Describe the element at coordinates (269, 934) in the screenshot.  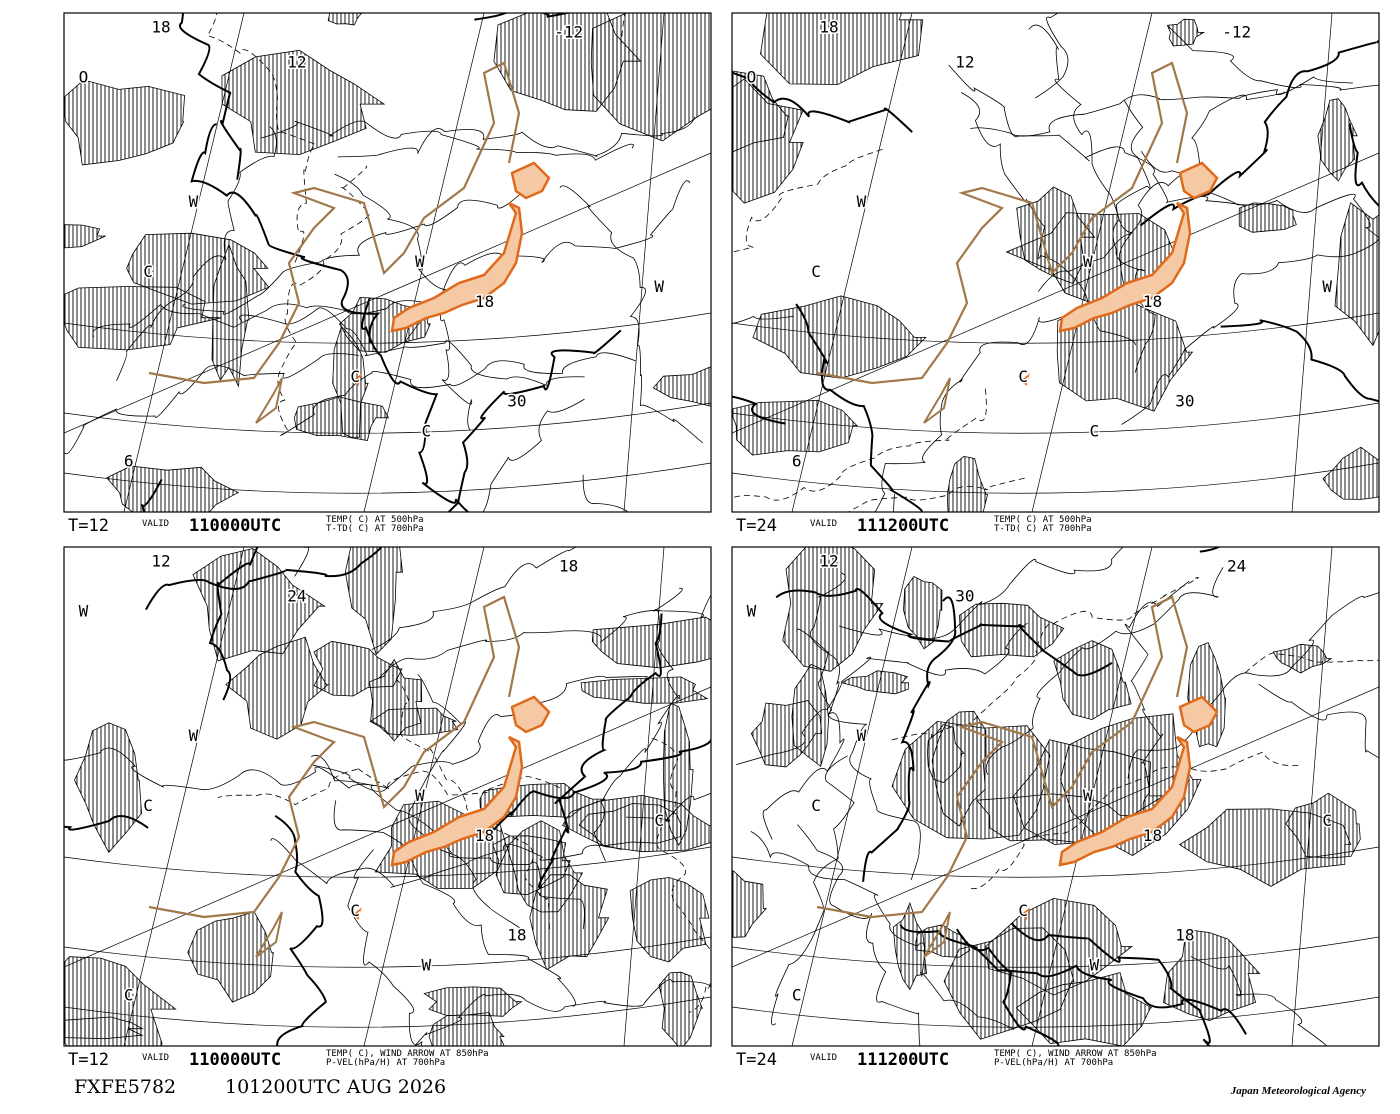
I see `island-coast` at that location.